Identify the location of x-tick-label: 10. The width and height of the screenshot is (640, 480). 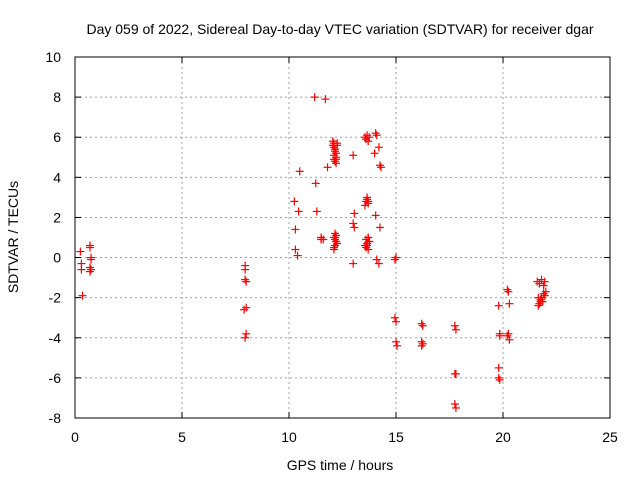
(289, 437).